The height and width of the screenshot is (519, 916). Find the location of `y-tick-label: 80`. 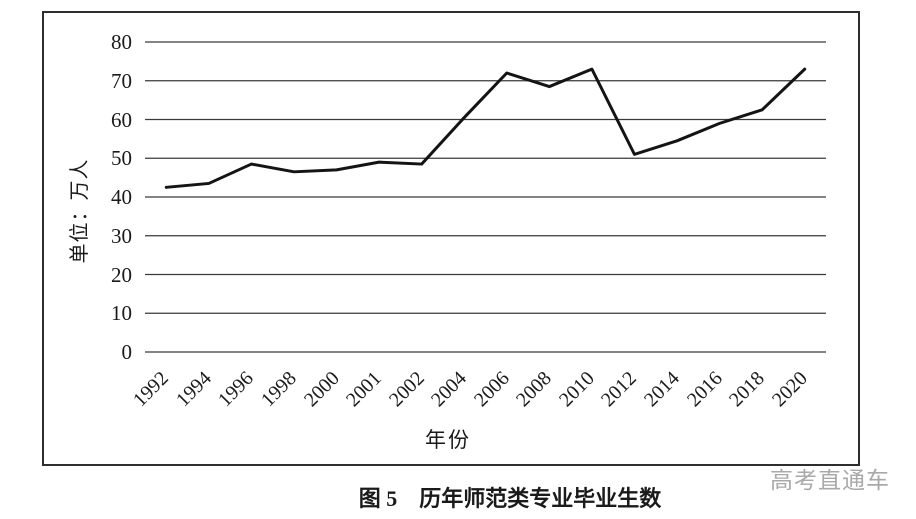

y-tick-label: 80 is located at coordinates (121, 42).